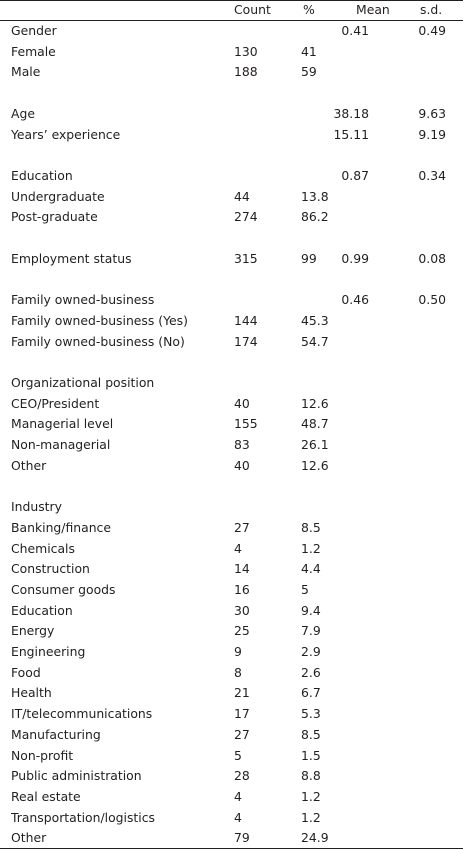 Image resolution: width=466 pixels, height=850 pixels. Describe the element at coordinates (311, 610) in the screenshot. I see `row-percent: 9.4` at that location.